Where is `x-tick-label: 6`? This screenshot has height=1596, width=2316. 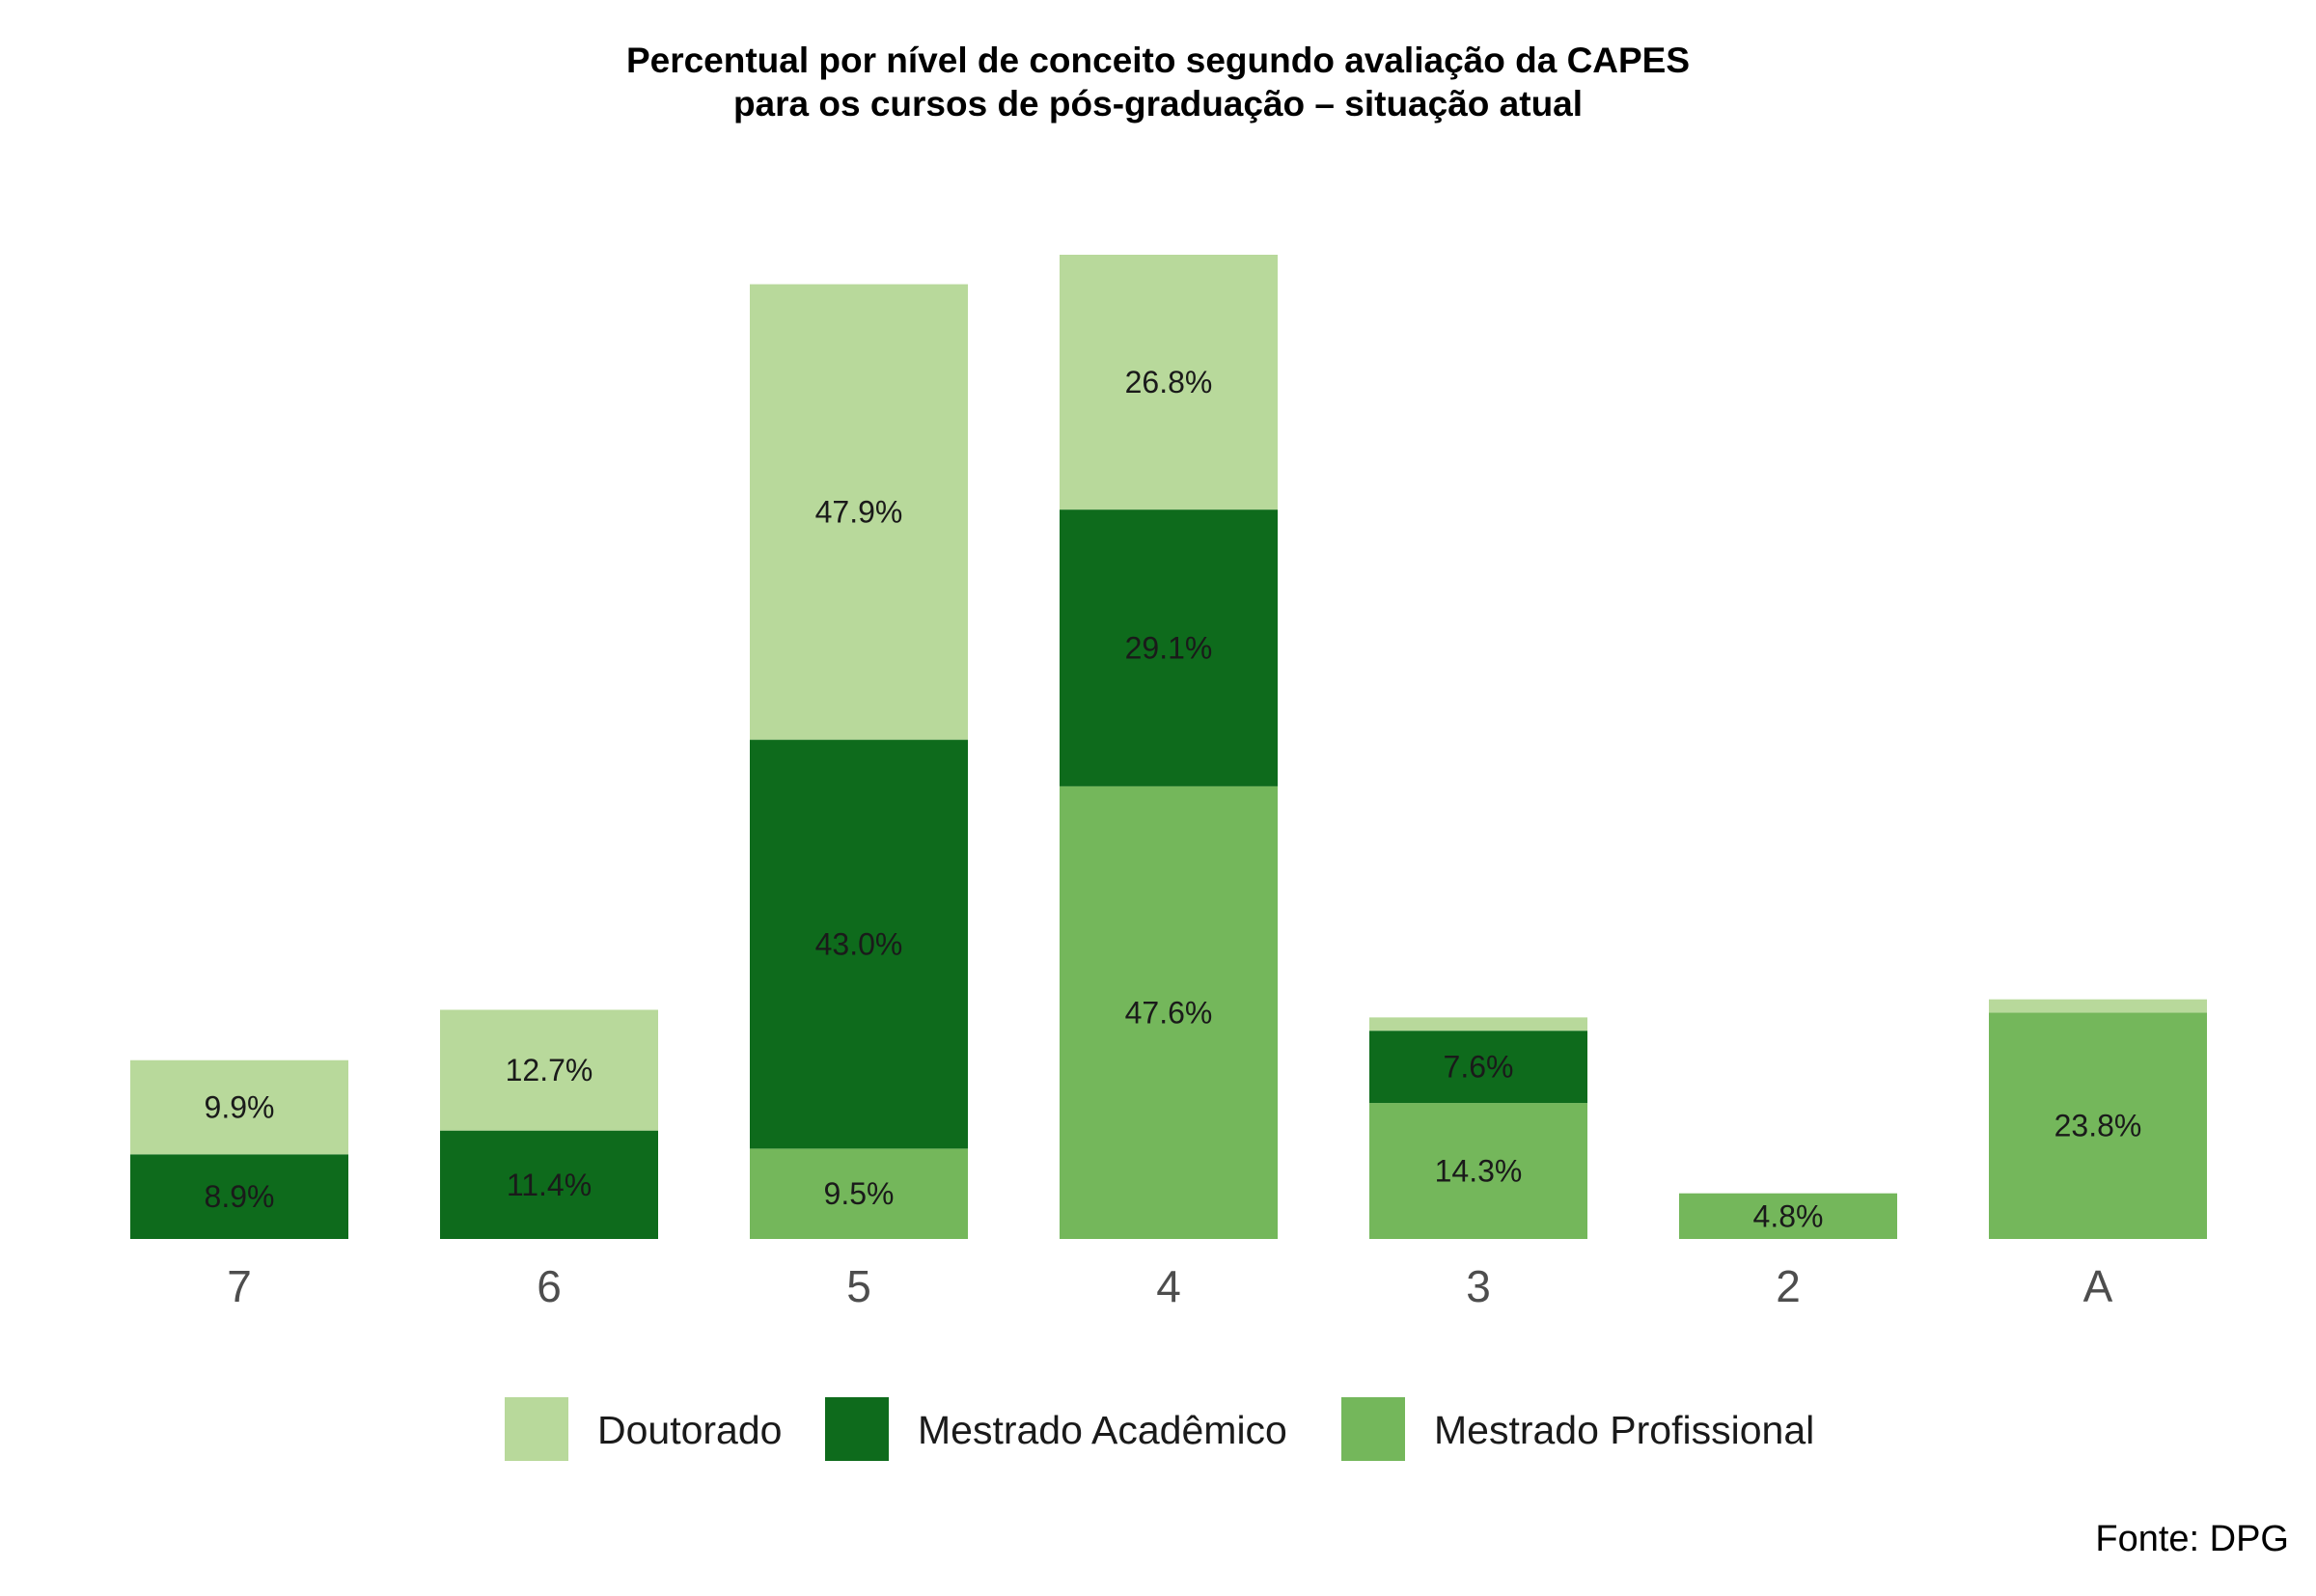
x-tick-label: 6 is located at coordinates (549, 1286).